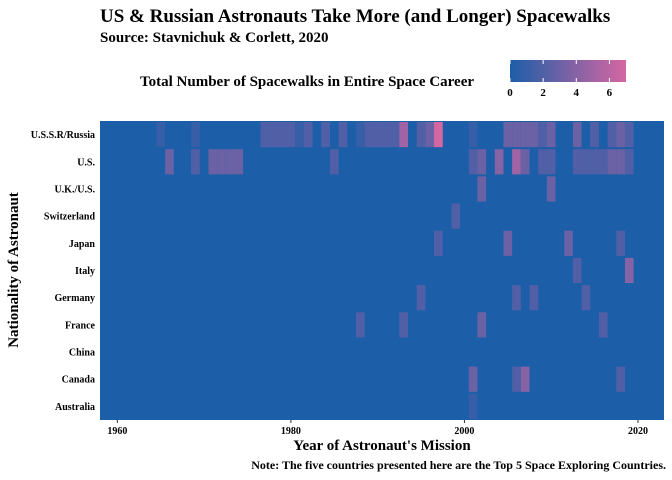 This screenshot has height=480, width=672. I want to click on color-legend: 0 2 4 6, so click(566, 79).